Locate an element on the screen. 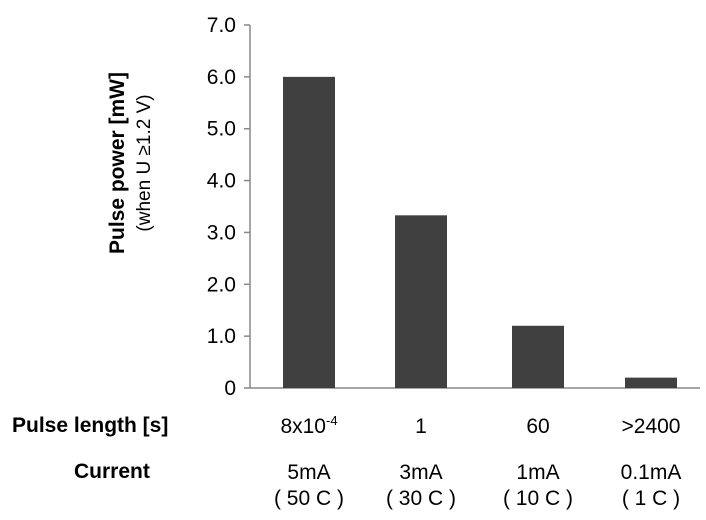  y-tick-label: 2.0 is located at coordinates (221, 284).